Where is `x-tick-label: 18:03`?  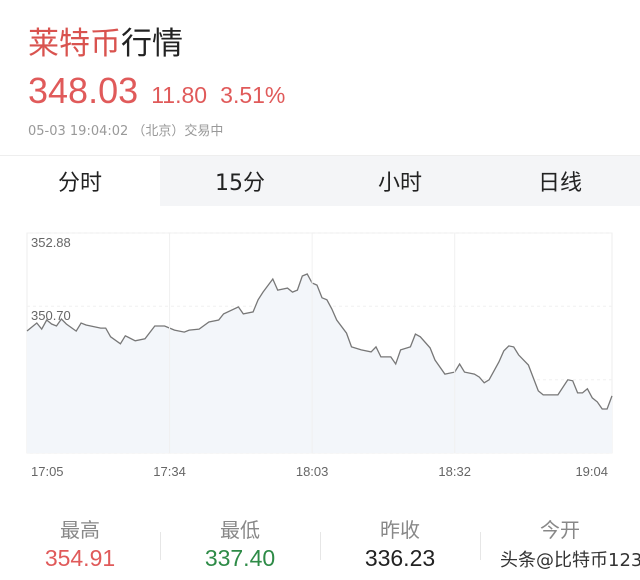 x-tick-label: 18:03 is located at coordinates (312, 471).